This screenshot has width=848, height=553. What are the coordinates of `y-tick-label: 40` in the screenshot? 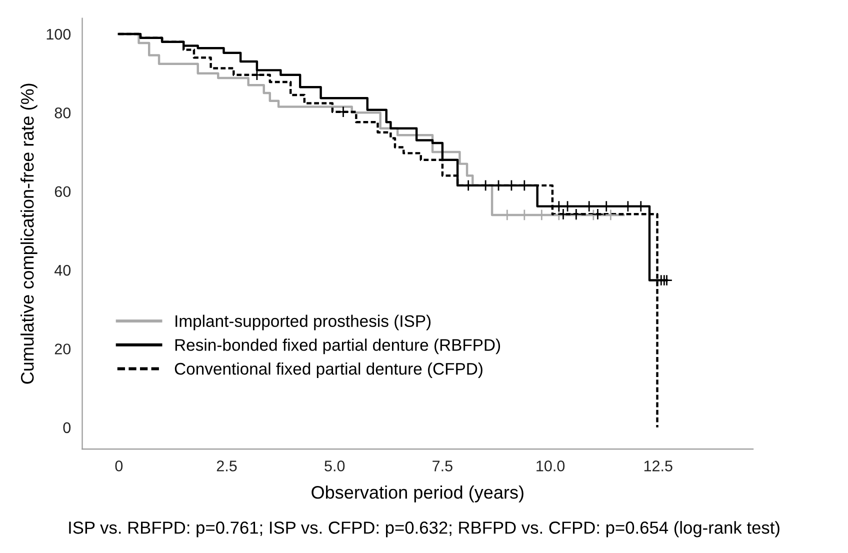 It's located at (62, 270).